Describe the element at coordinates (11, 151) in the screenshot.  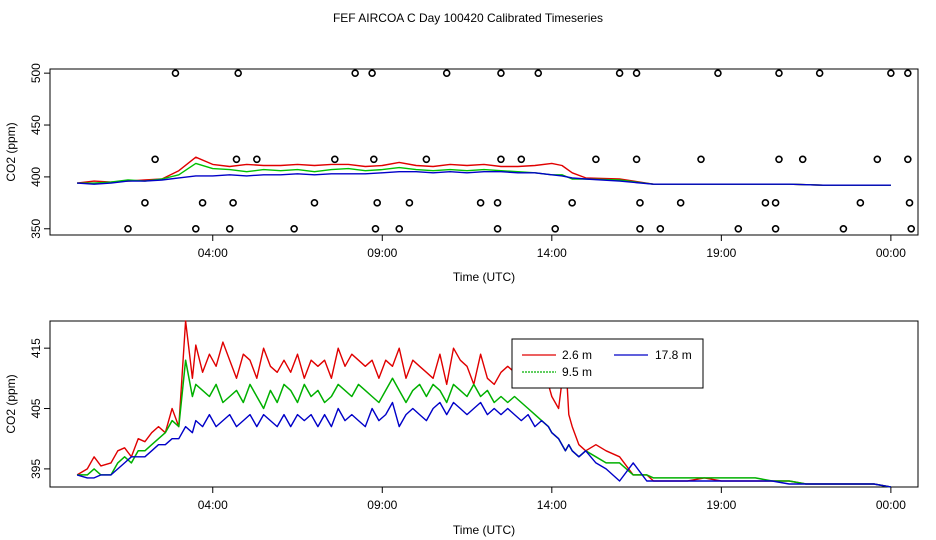
I see `y-axis-label-top: CO2 (ppm)` at that location.